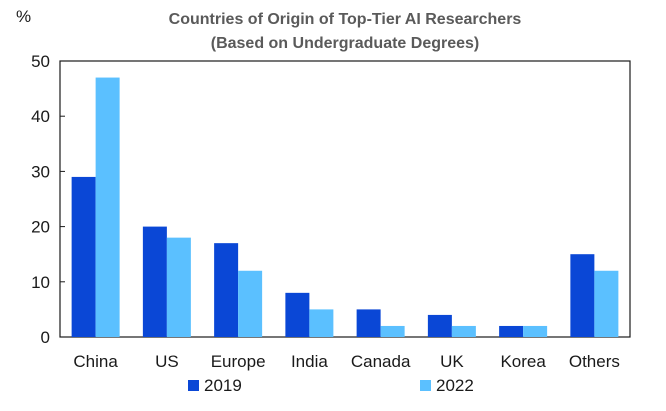  I want to click on bar-2019-india, so click(297, 314).